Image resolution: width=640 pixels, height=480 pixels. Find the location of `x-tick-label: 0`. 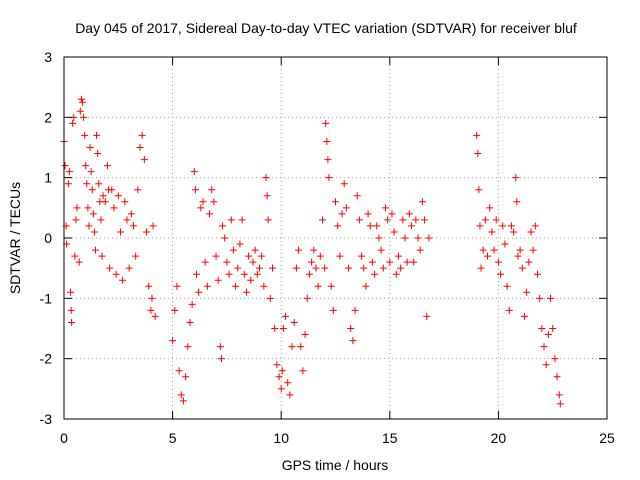

x-tick-label: 0 is located at coordinates (64, 438).